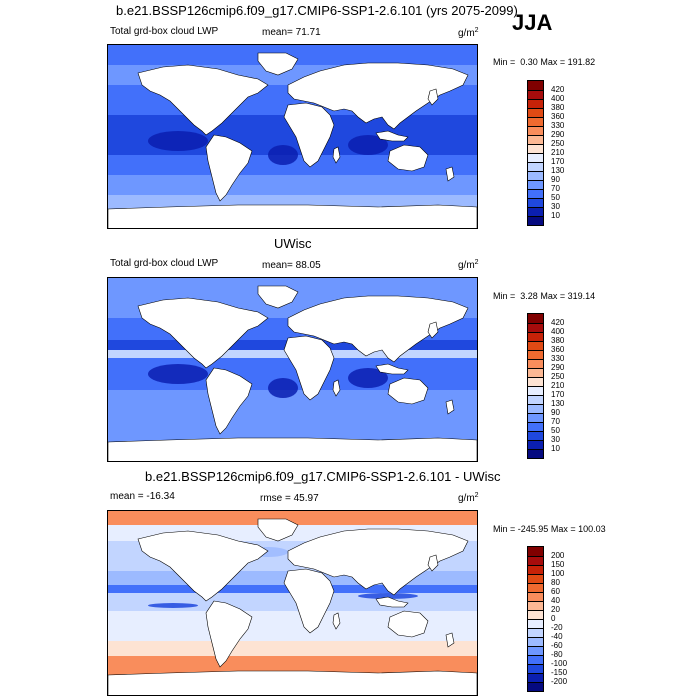  Describe the element at coordinates (558, 564) in the screenshot. I see `colorbar-tick-label: 150` at that location.